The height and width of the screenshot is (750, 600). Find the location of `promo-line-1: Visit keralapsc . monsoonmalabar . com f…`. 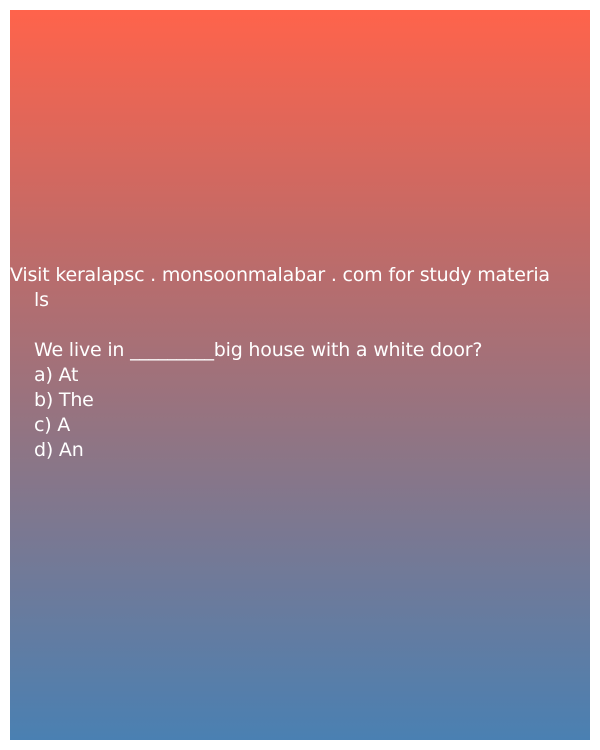

promo-line-1: Visit keralapsc . monsoonmalabar . com f… is located at coordinates (280, 275).